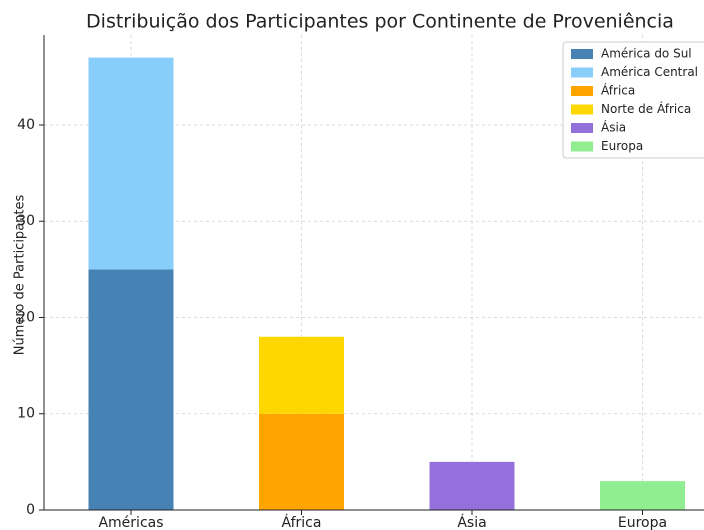 The width and height of the screenshot is (704, 530). What do you see at coordinates (26, 221) in the screenshot?
I see `y-tick-label: 30` at bounding box center [26, 221].